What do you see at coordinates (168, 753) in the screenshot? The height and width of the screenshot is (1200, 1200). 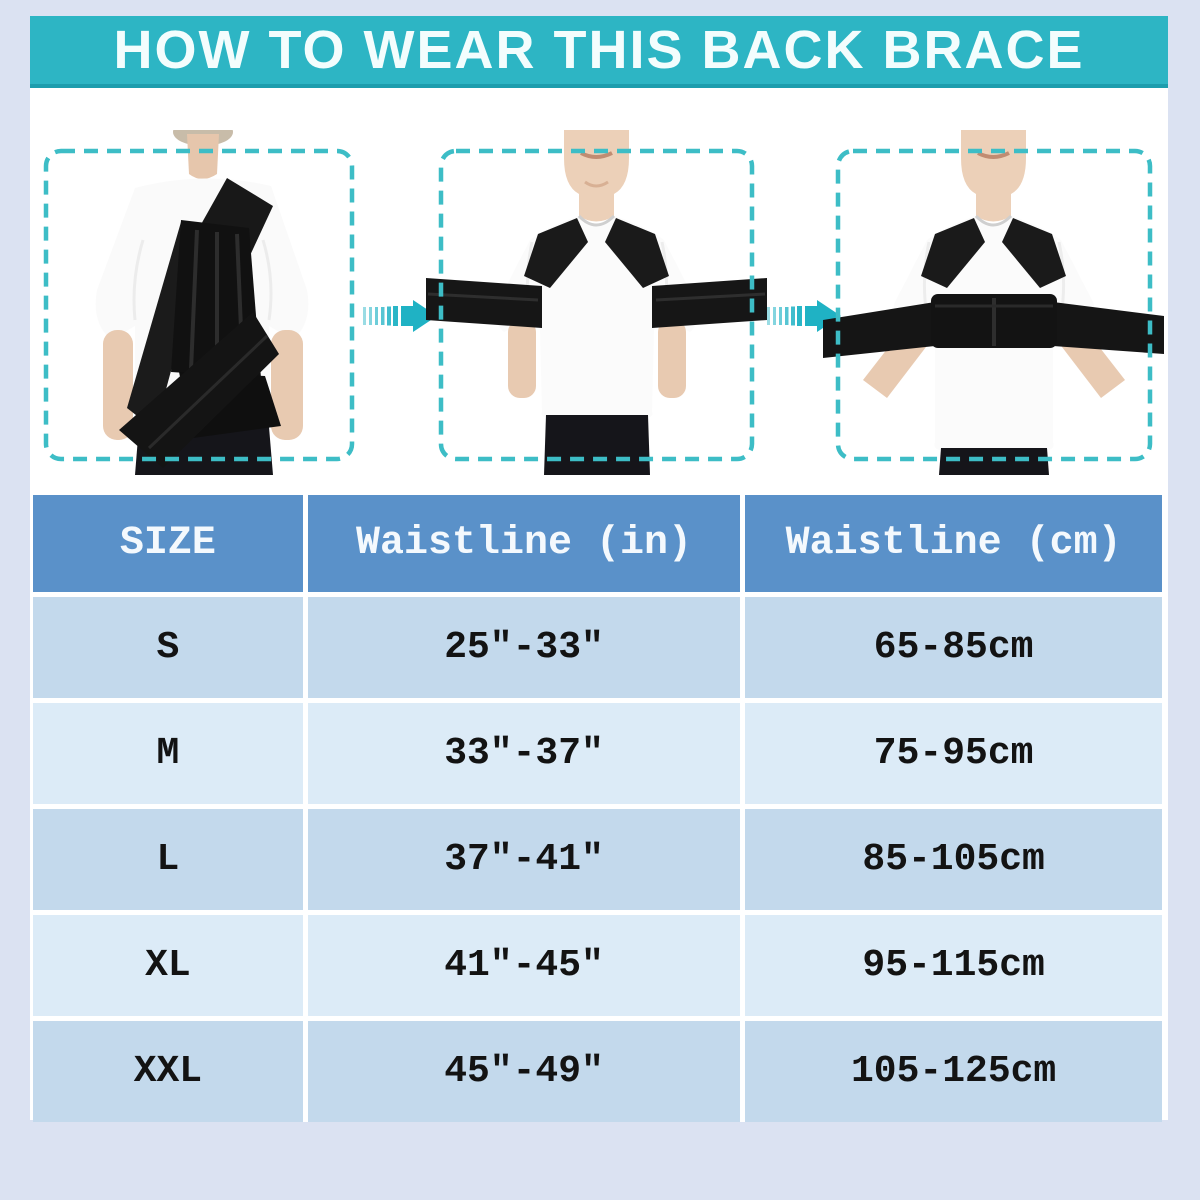 I see `table-cell-size-m: M` at bounding box center [168, 753].